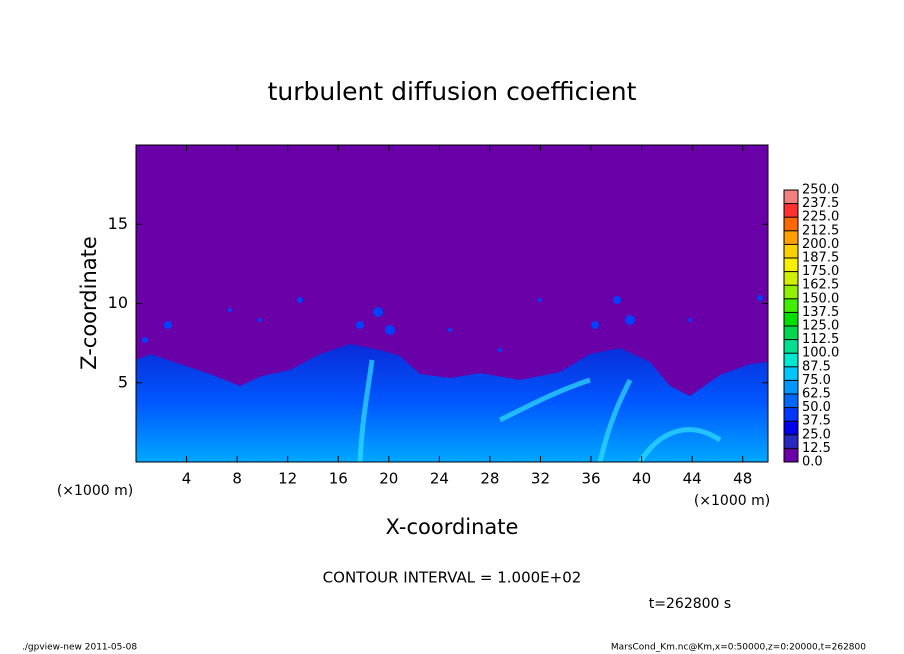  I want to click on colorbar-label: 225.0, so click(820, 217).